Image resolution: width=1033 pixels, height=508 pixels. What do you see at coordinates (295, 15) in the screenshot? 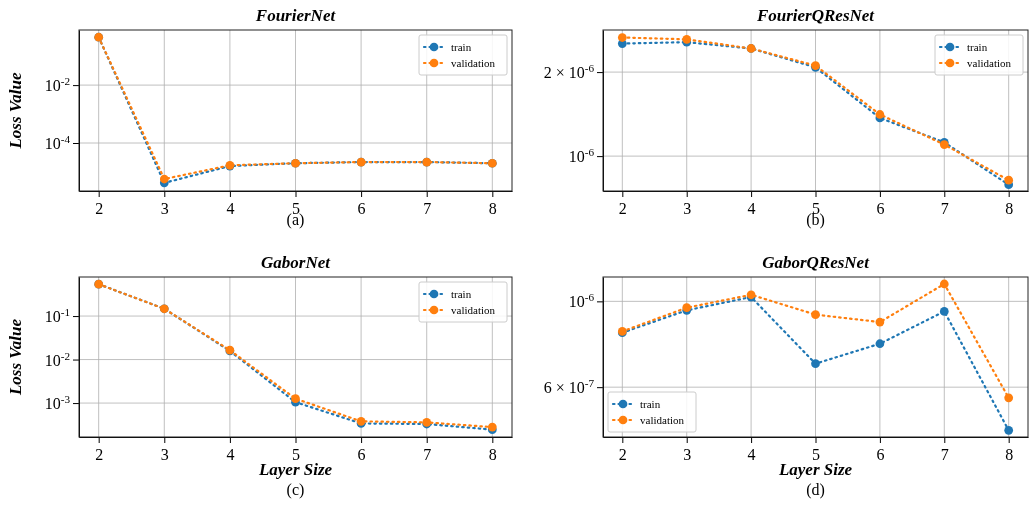
I see `chart-title: FourierNet` at bounding box center [295, 15].